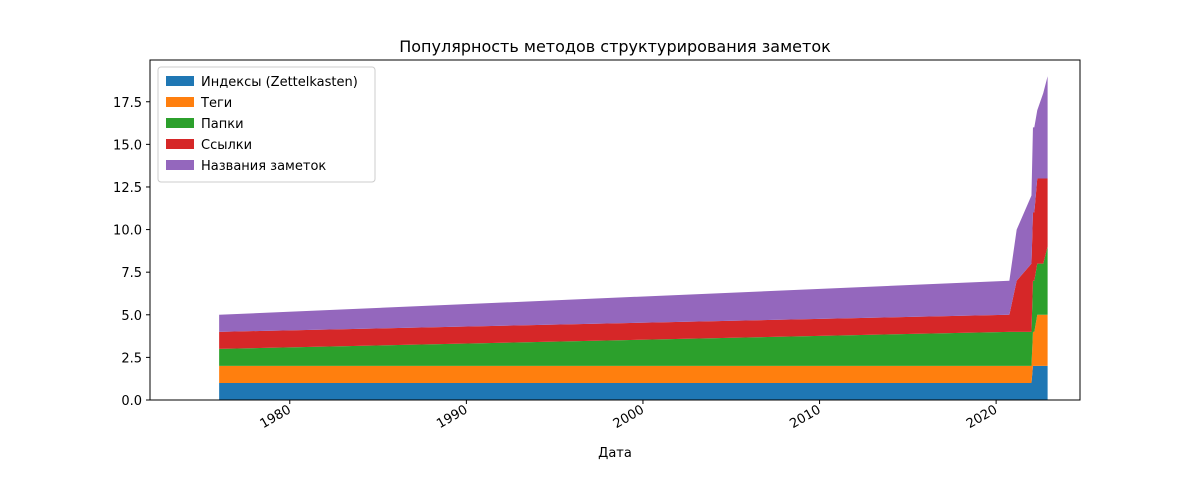 This screenshot has width=1200, height=500. I want to click on y-tick-label: 15.0, so click(127, 145).